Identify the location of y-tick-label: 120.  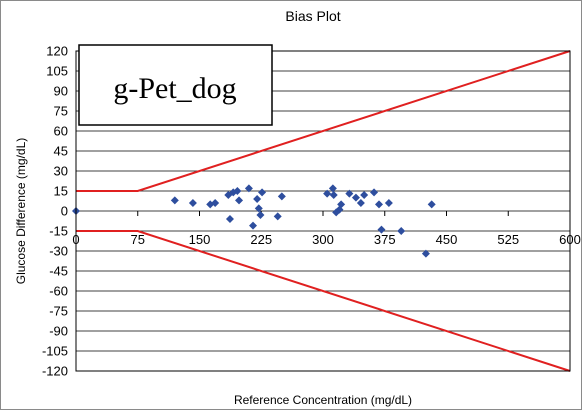
(57, 51).